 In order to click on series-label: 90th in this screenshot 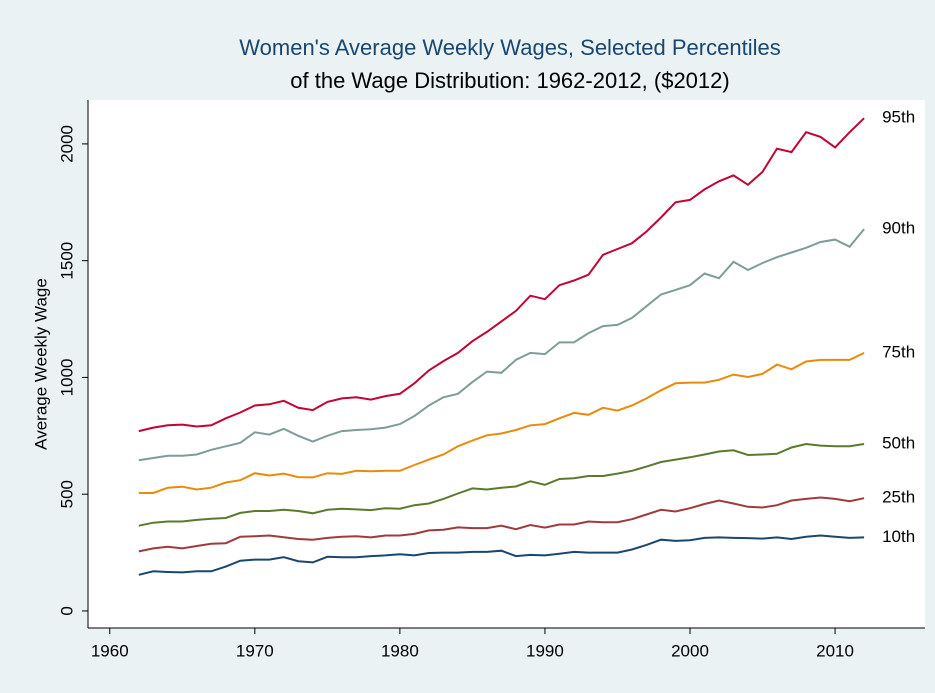, I will do `click(898, 228)`.